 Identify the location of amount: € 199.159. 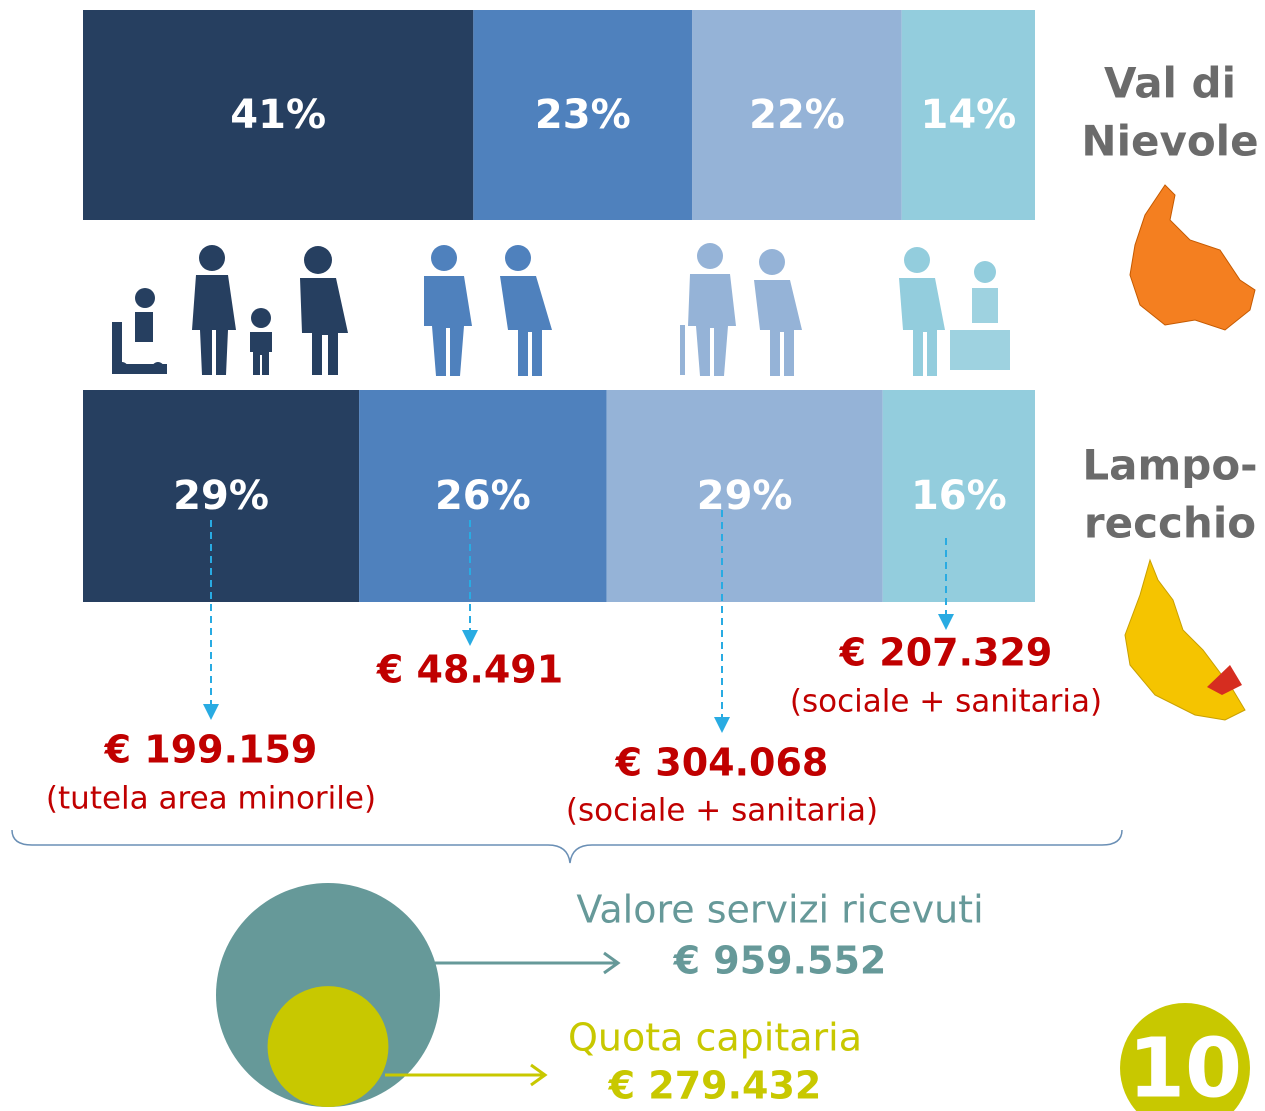
(211, 750).